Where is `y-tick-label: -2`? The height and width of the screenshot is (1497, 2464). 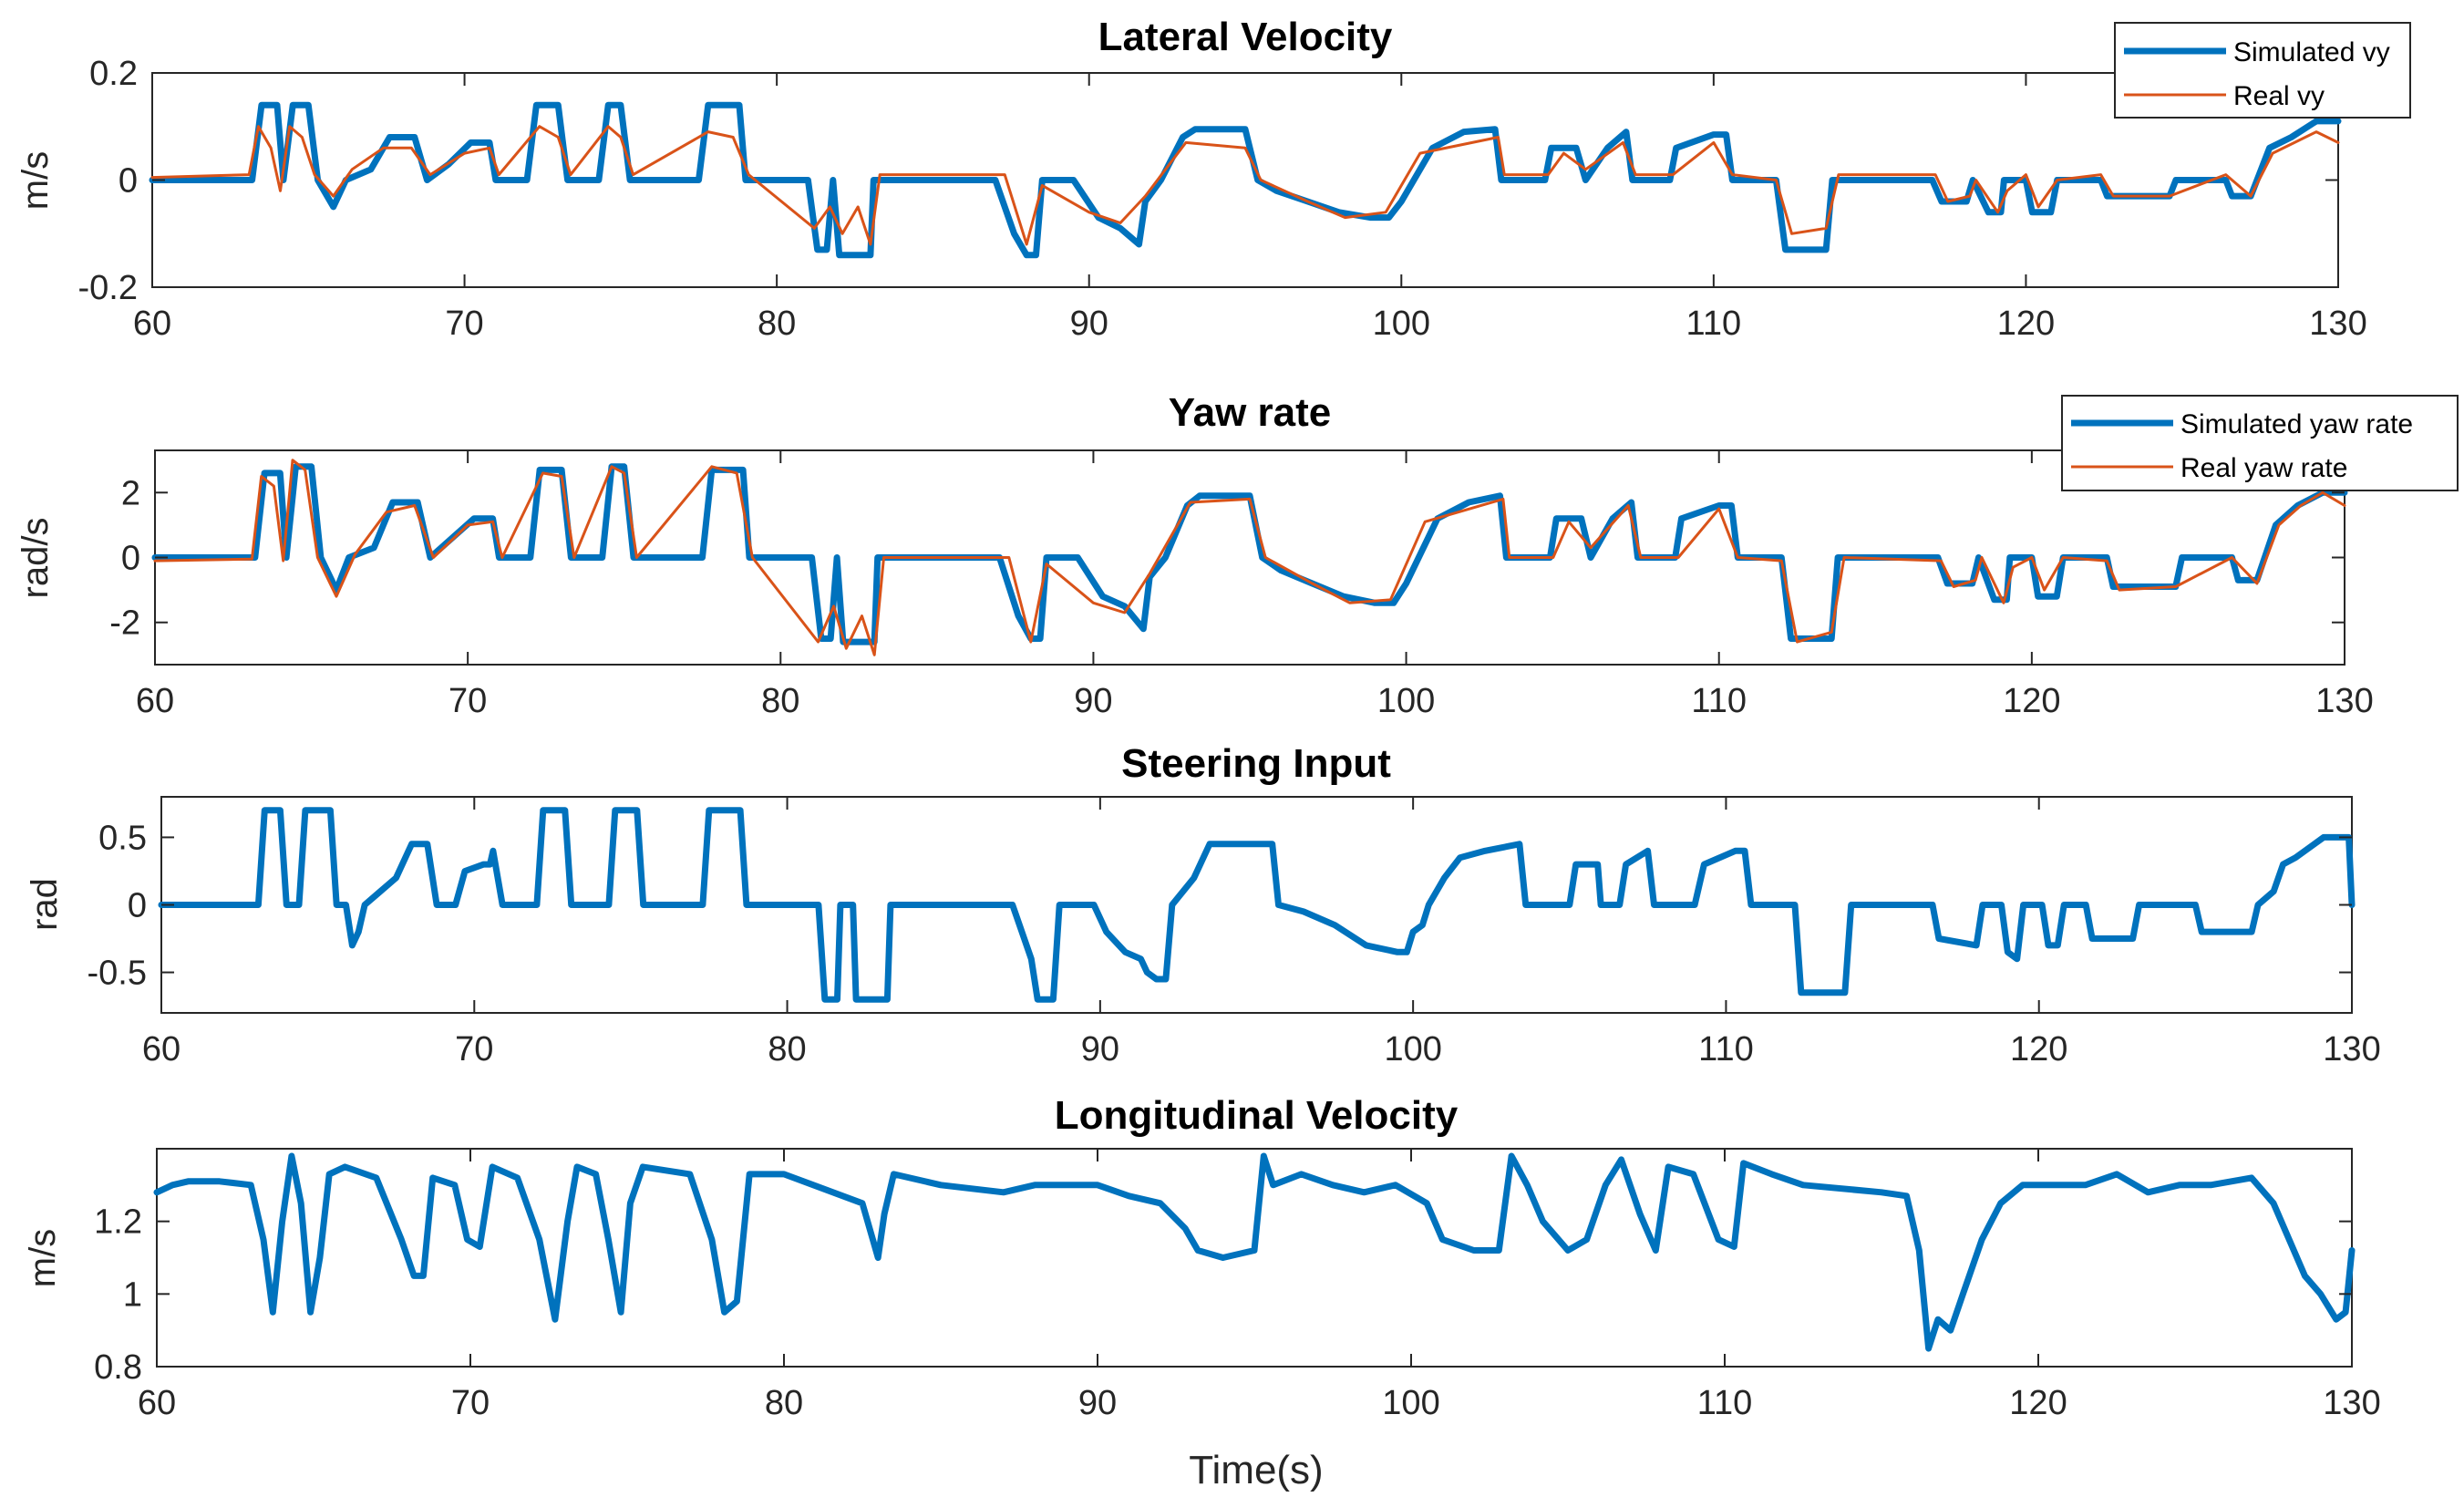
y-tick-label: -2 is located at coordinates (125, 623).